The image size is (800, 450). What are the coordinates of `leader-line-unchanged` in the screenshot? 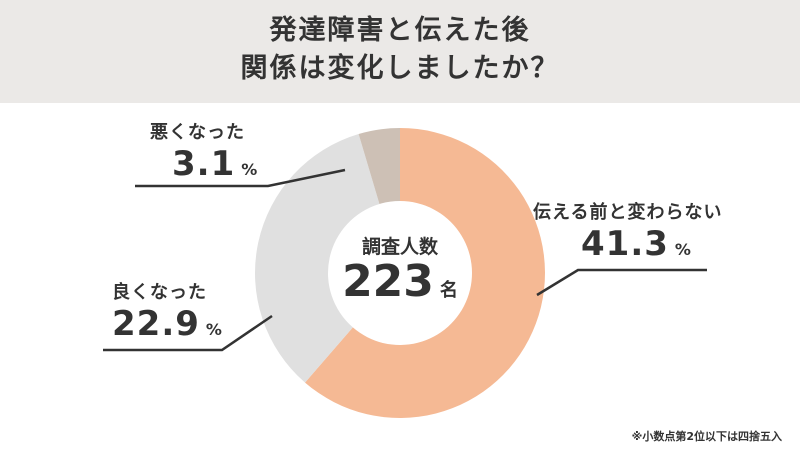 It's located at (621, 282).